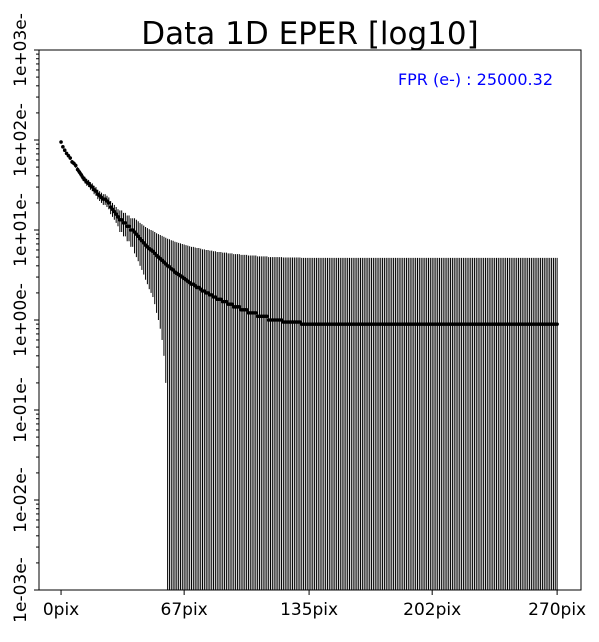 The height and width of the screenshot is (642, 599). Describe the element at coordinates (557, 610) in the screenshot. I see `x-tick-label-4: 270pix` at that location.